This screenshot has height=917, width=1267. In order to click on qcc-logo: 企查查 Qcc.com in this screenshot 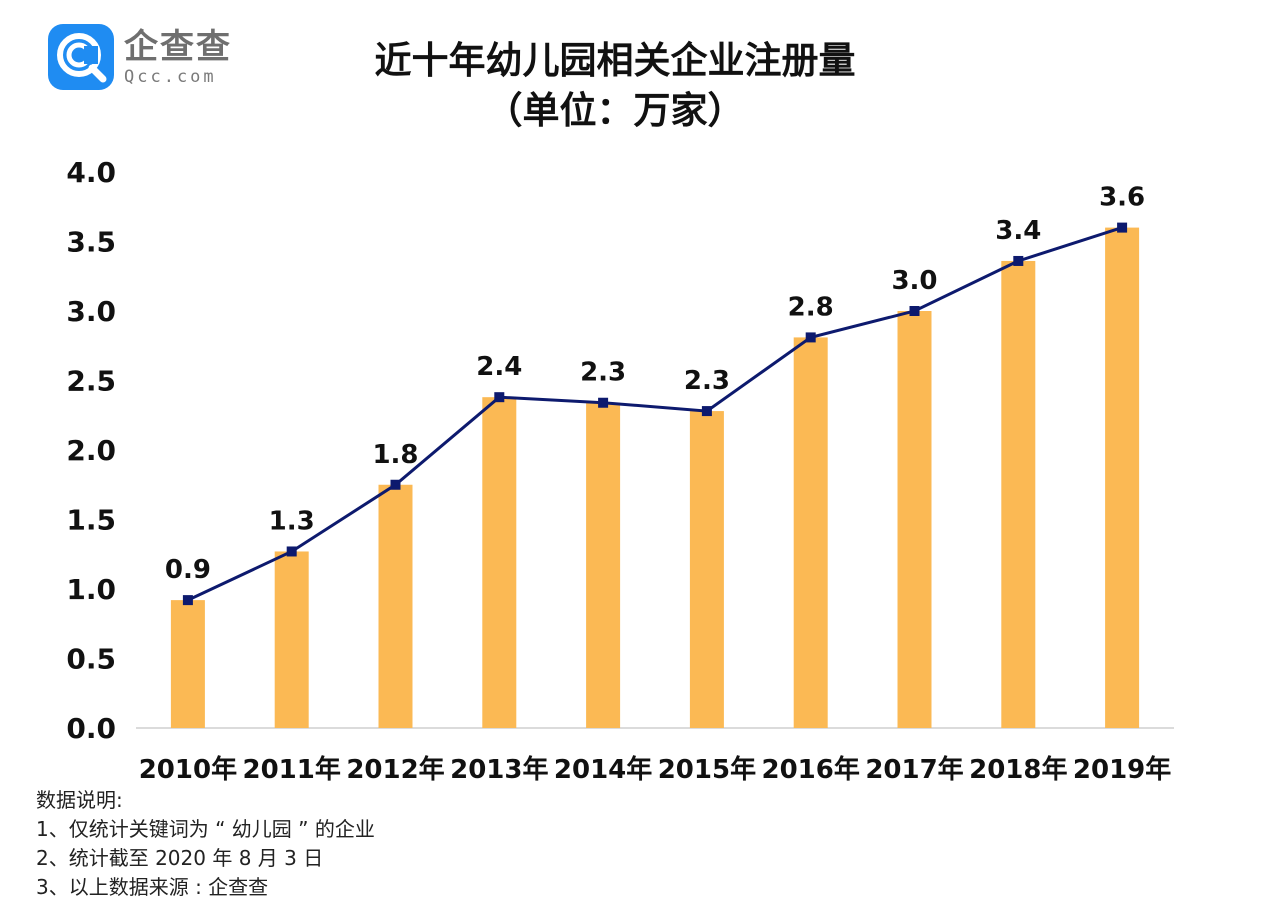, I will do `click(140, 57)`.